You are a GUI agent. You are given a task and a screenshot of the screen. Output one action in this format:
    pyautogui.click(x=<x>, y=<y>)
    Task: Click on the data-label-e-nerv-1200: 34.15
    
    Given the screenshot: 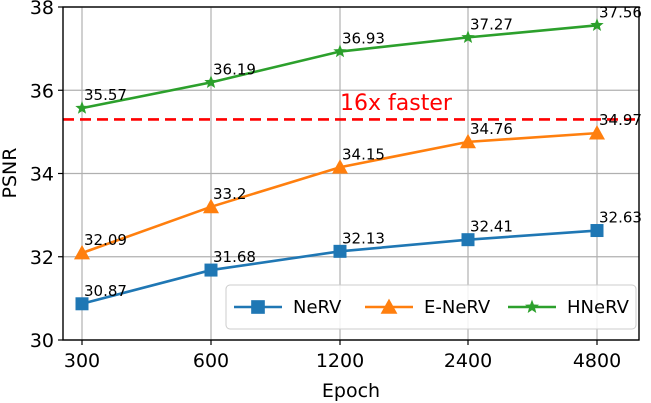 What is the action you would take?
    pyautogui.click(x=363, y=154)
    